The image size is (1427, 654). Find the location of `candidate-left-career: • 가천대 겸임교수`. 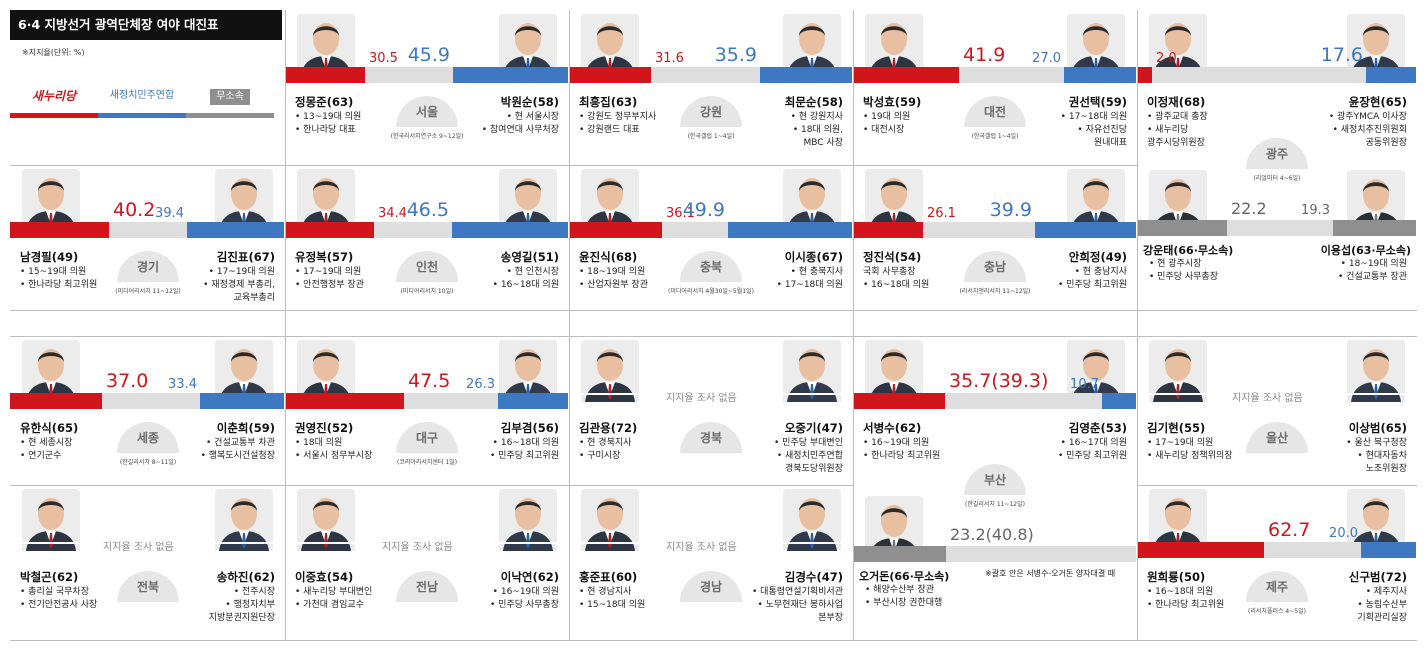

candidate-left-career: • 가천대 겸임교수 is located at coordinates (329, 605).